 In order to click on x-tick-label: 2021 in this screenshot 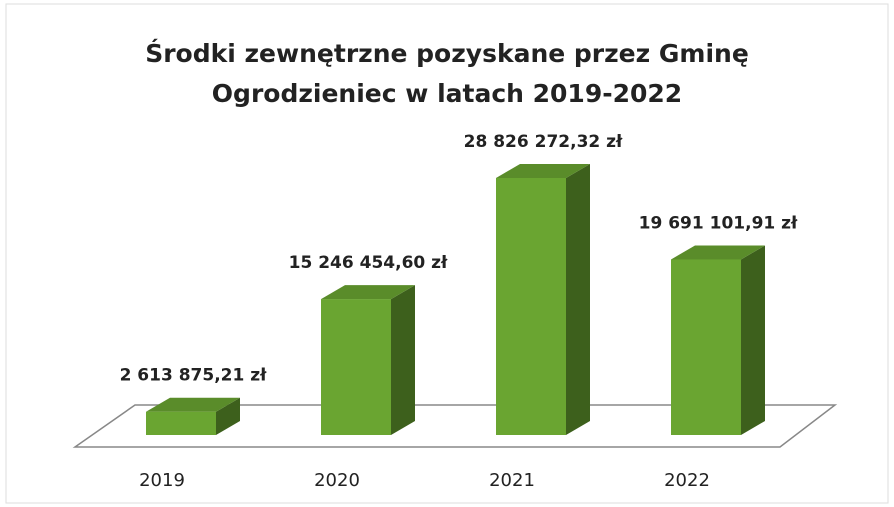, I will do `click(512, 480)`.